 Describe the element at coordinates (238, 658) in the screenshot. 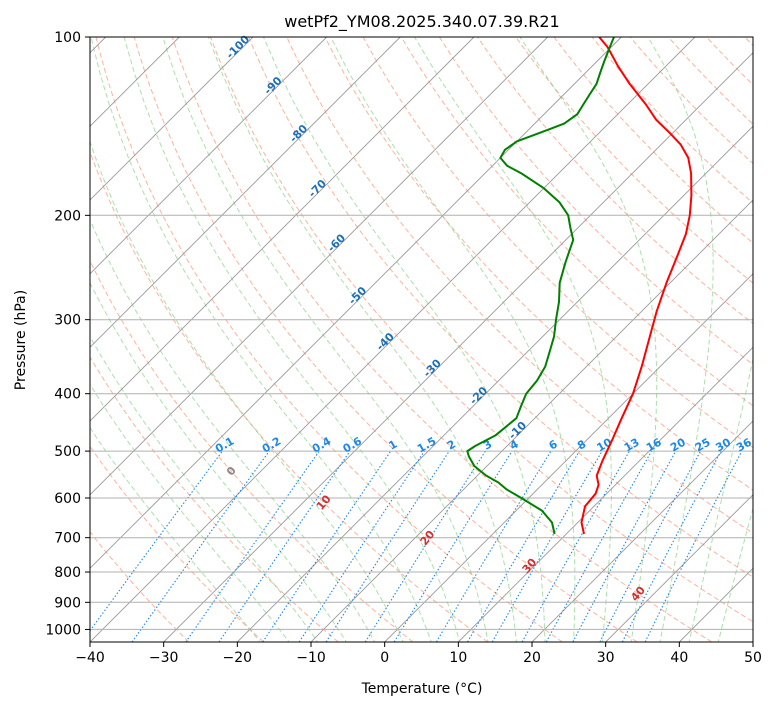

I see `x-tick-label: −20` at that location.